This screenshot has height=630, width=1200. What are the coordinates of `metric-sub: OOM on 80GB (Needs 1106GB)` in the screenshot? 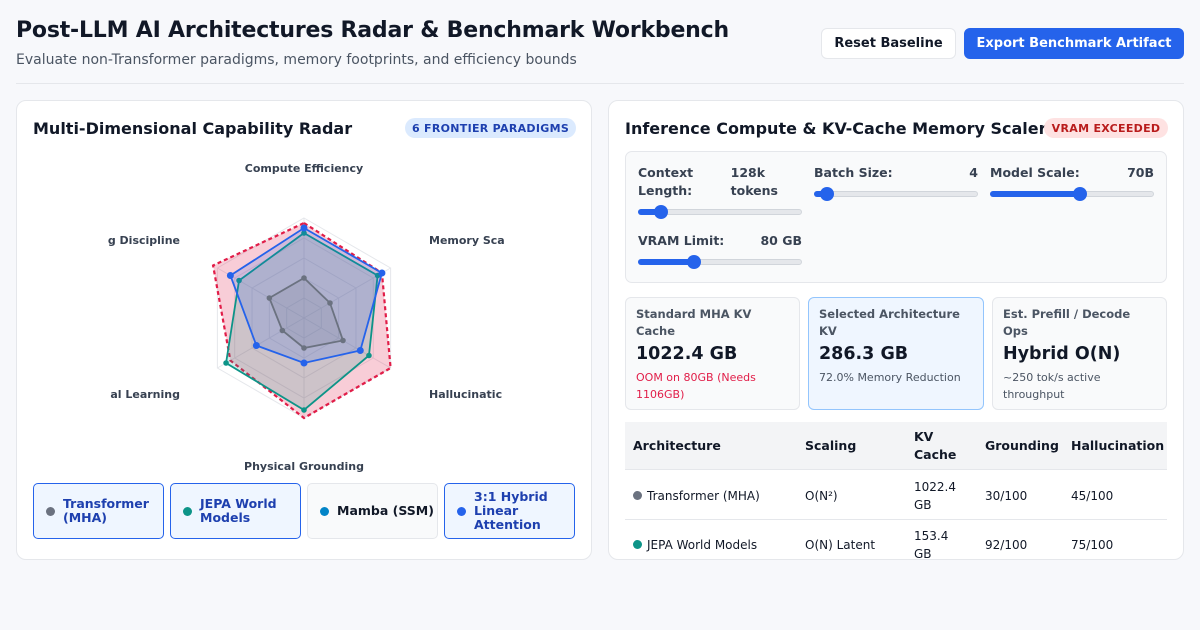 It's located at (696, 386).